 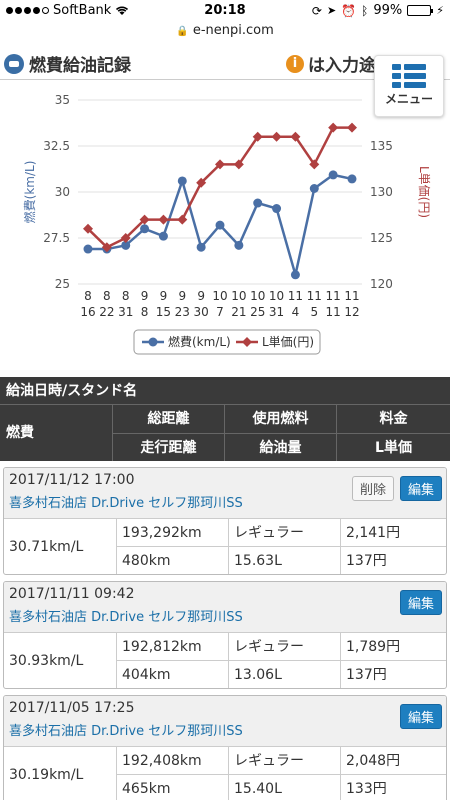 I want to click on input-notice: i は入力途, so click(x=331, y=63).